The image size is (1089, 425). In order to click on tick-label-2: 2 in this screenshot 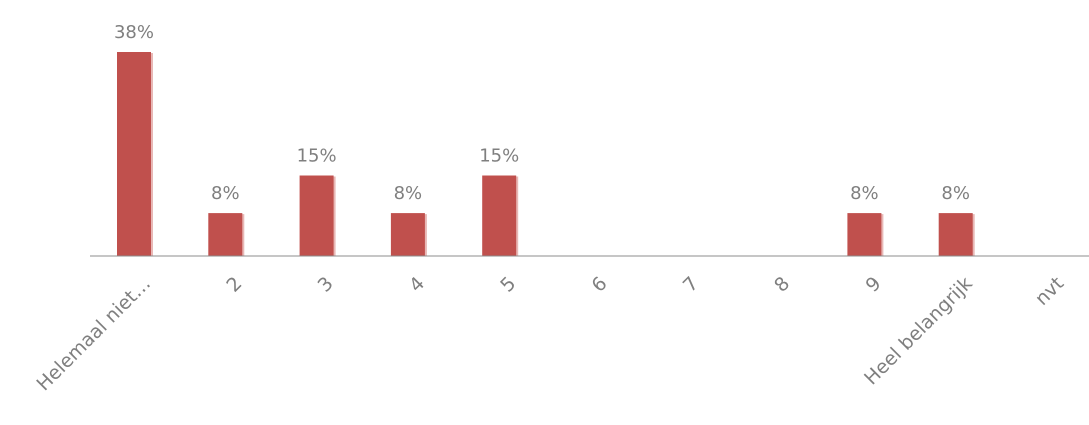, I will do `click(234, 285)`.